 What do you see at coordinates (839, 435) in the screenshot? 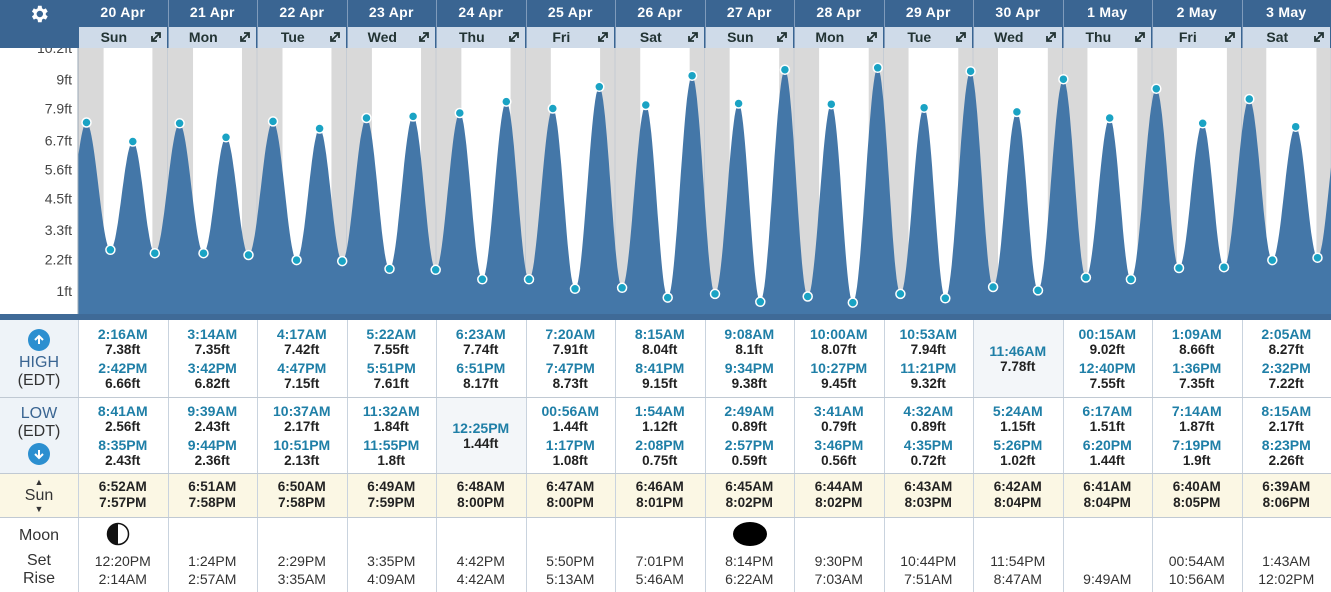
I see `low-tide-cell: 3:41AM 0.79ft 3:46PM 0.56ft` at bounding box center [839, 435].